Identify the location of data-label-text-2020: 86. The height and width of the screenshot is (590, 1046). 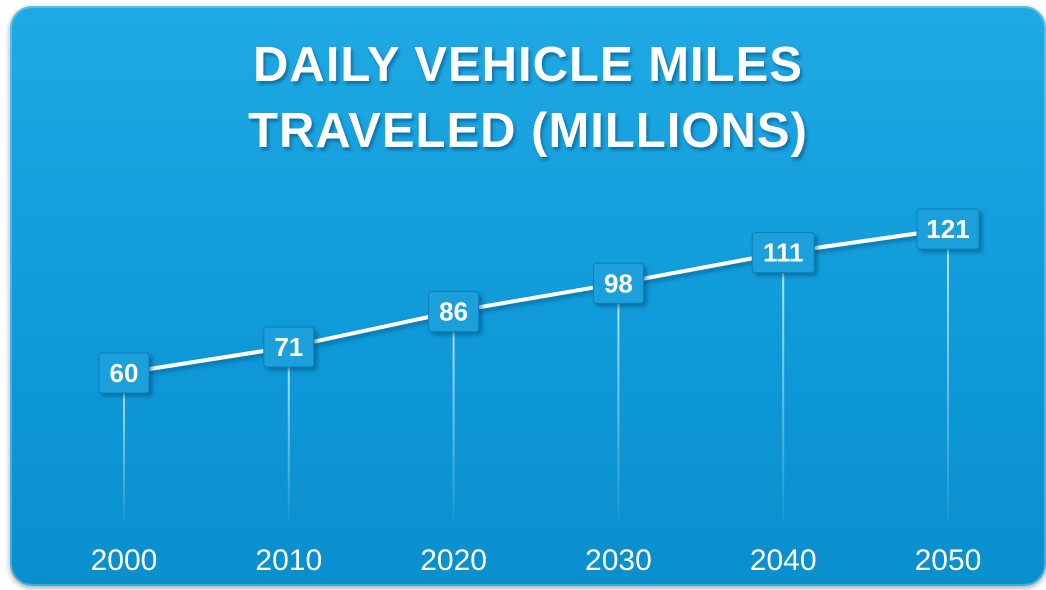
(453, 312).